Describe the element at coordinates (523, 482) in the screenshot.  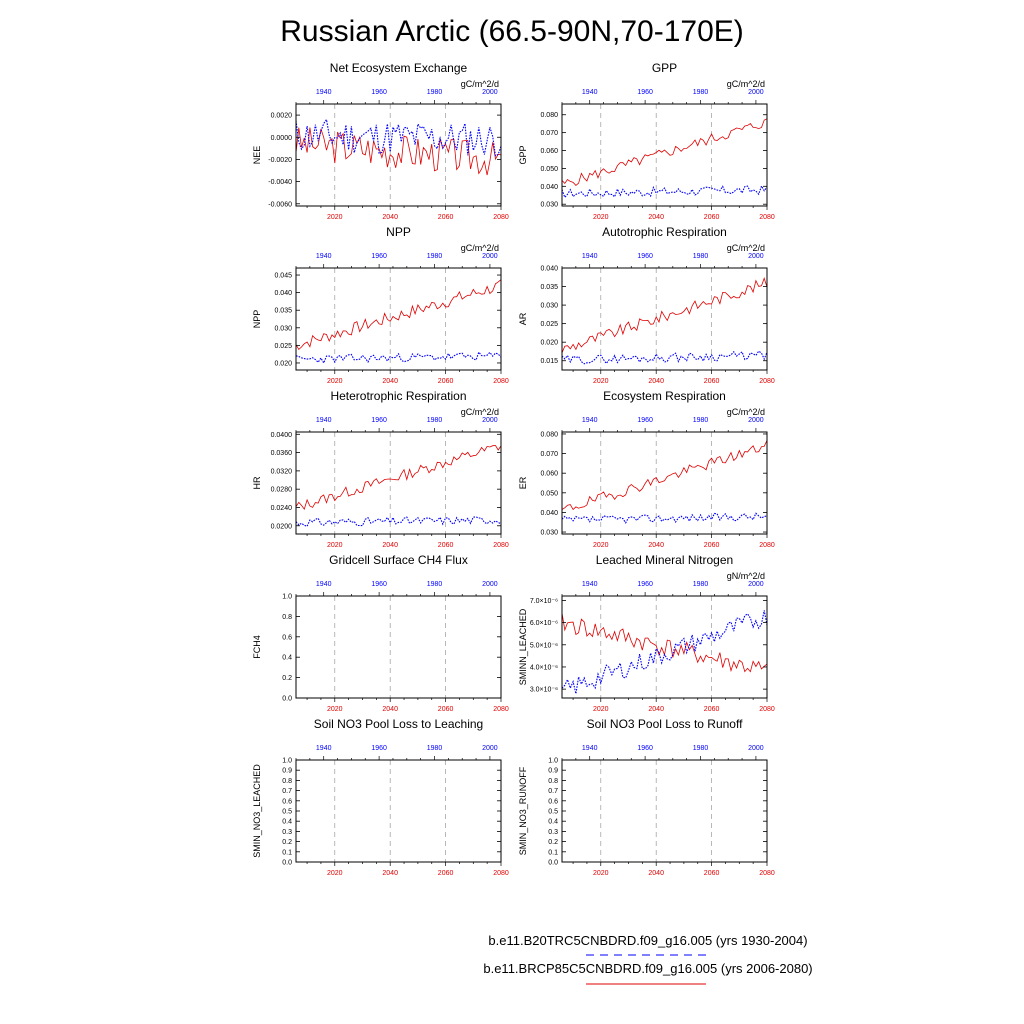
I see `y-axis-label: ER` at that location.